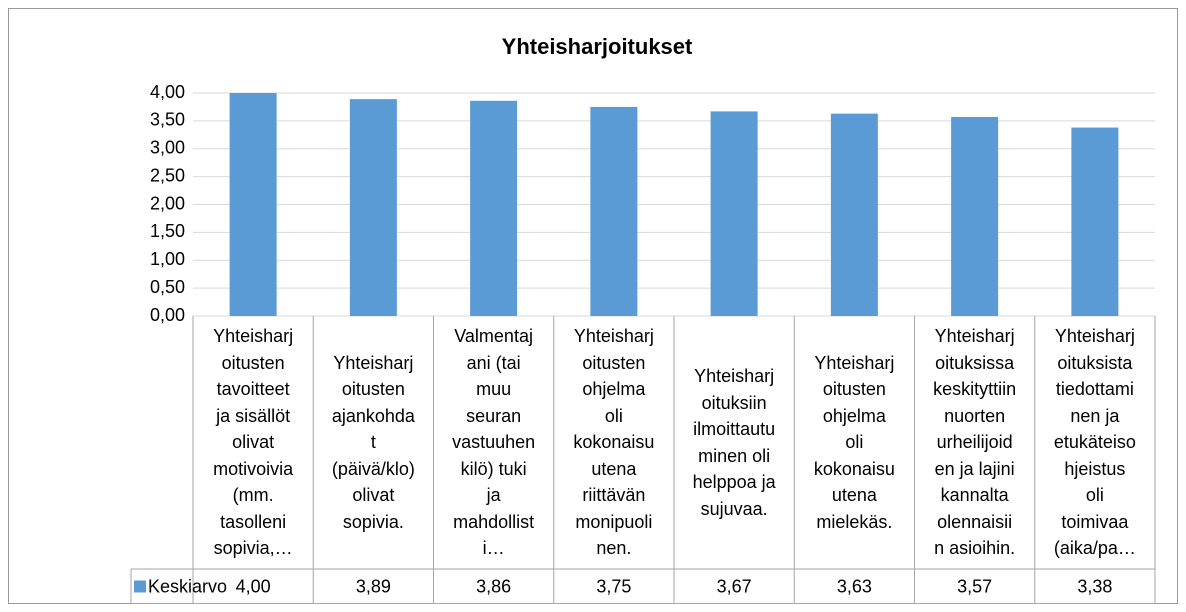  What do you see at coordinates (167, 315) in the screenshot?
I see `y-tick-label: 0,00` at bounding box center [167, 315].